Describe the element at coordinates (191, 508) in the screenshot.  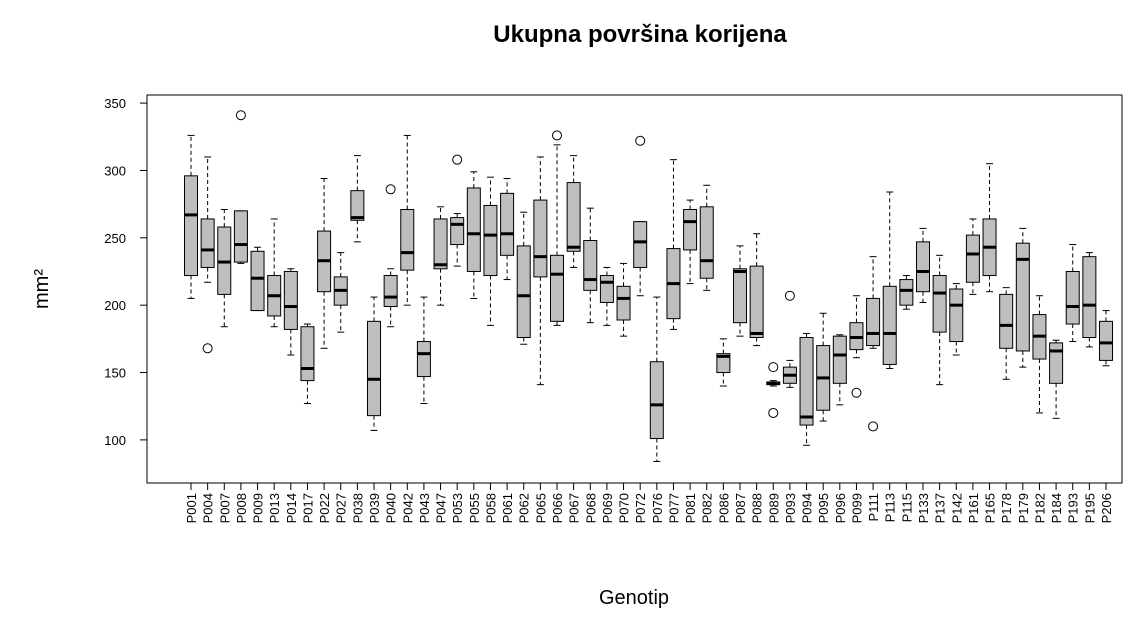
I see `x-tick-label: P001` at that location.